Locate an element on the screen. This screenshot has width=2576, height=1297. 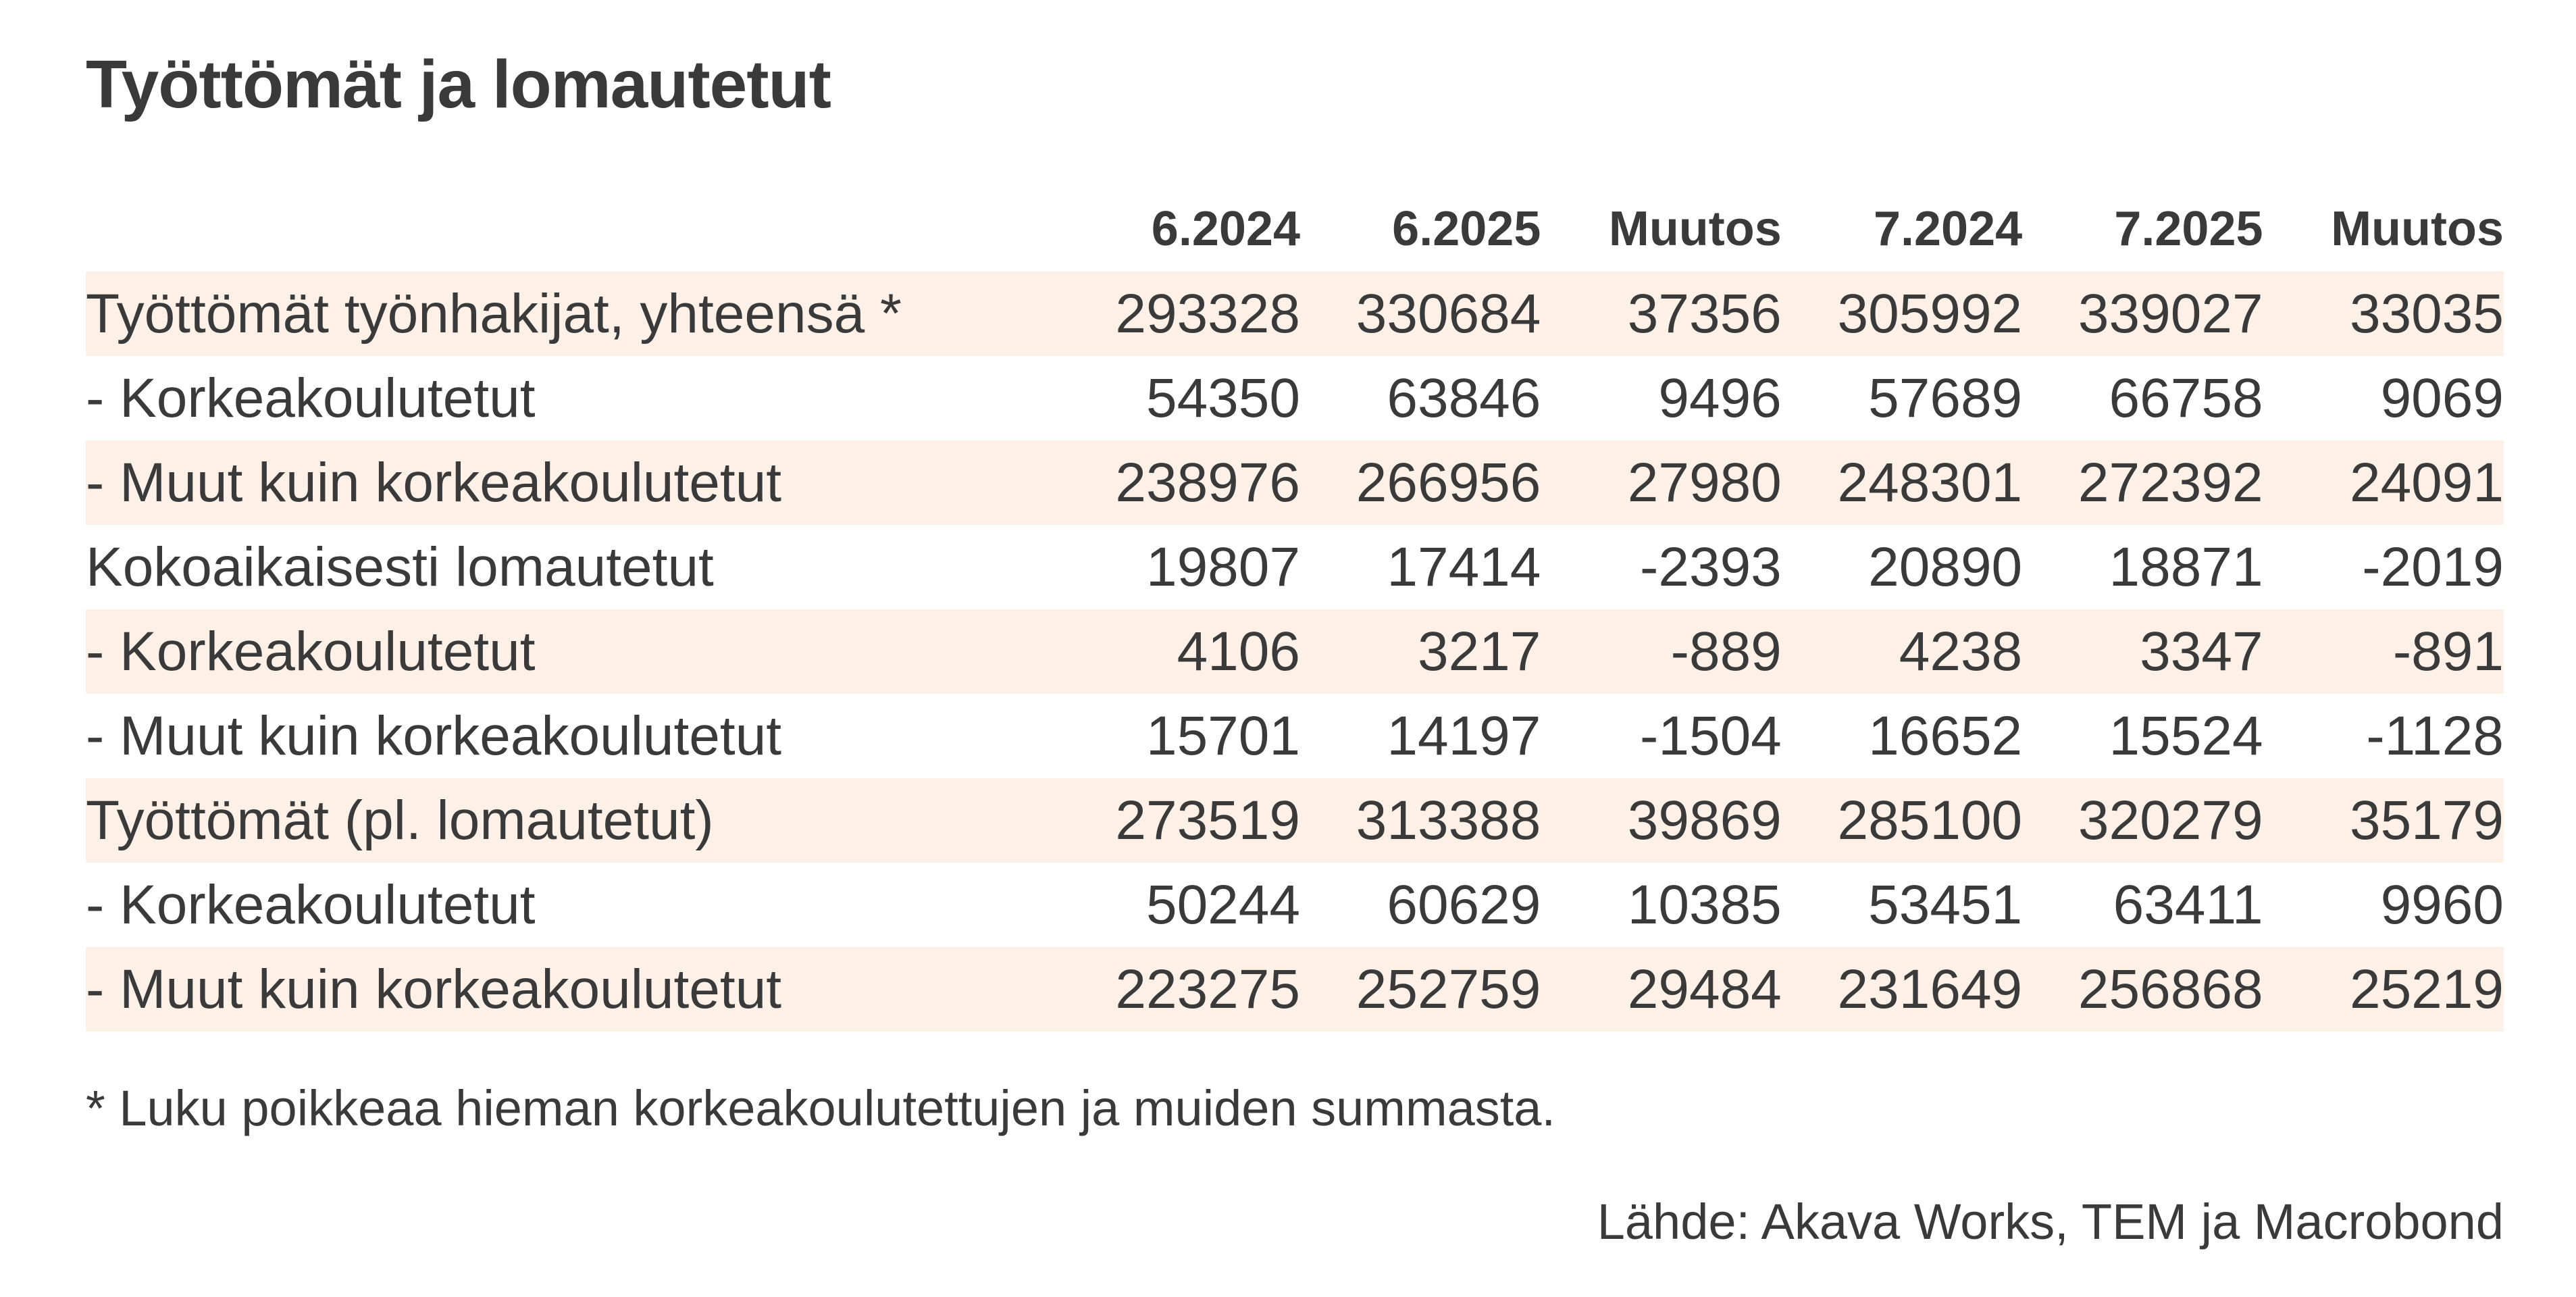
table-cell: 293328 is located at coordinates (1179, 314).